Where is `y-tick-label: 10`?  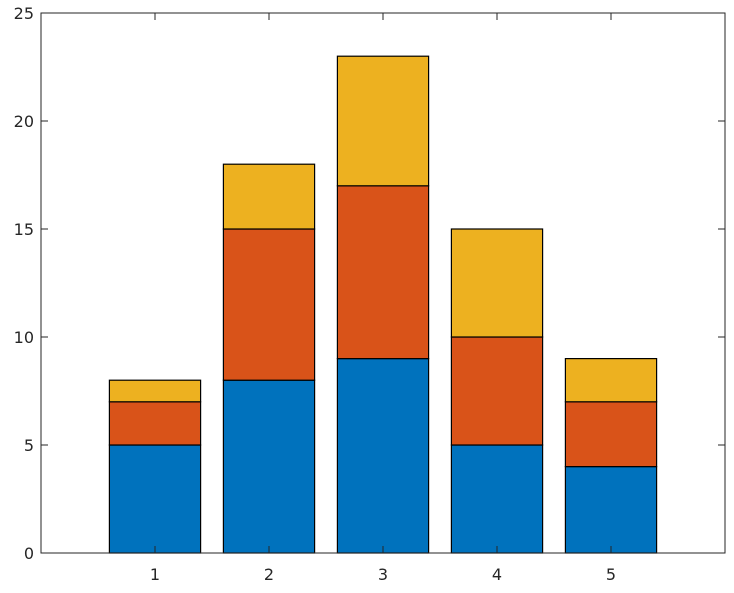 y-tick-label: 10 is located at coordinates (24, 337).